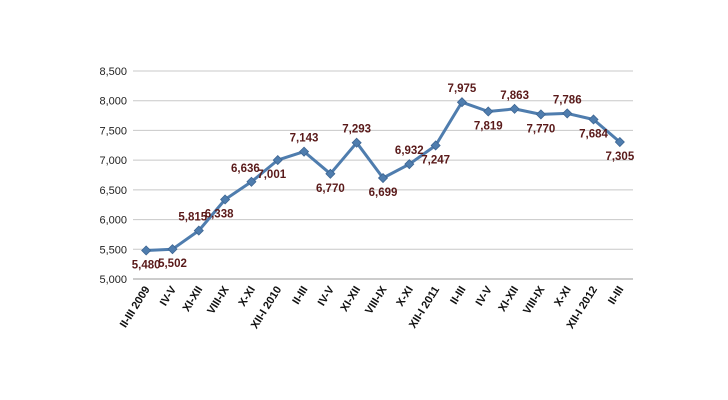  I want to click on data-label: 7,001, so click(271, 175).